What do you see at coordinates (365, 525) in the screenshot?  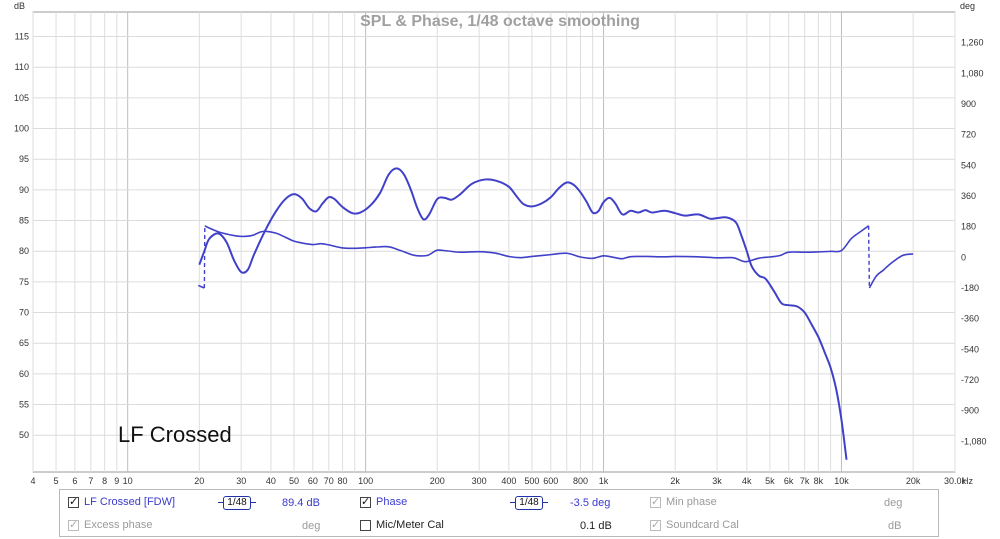 I see `mic-cal-checkbox` at bounding box center [365, 525].